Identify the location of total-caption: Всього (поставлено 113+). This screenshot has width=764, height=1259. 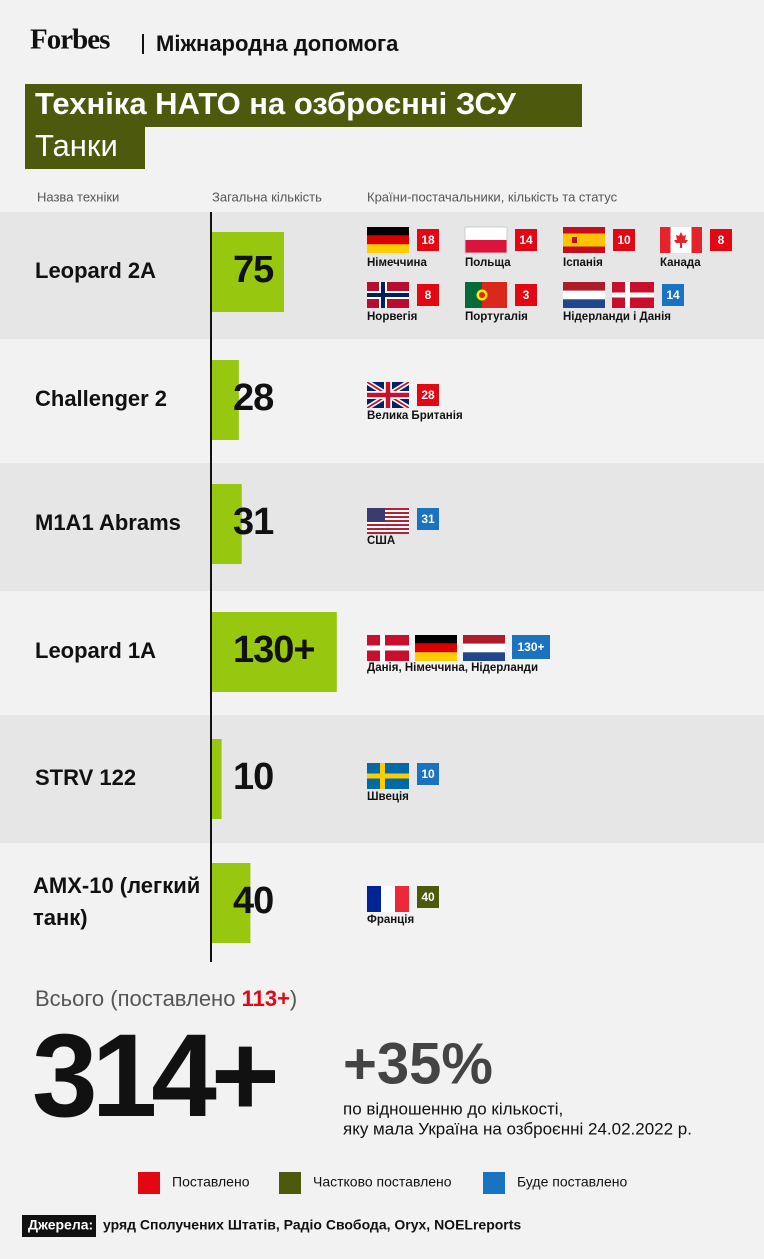
(166, 998).